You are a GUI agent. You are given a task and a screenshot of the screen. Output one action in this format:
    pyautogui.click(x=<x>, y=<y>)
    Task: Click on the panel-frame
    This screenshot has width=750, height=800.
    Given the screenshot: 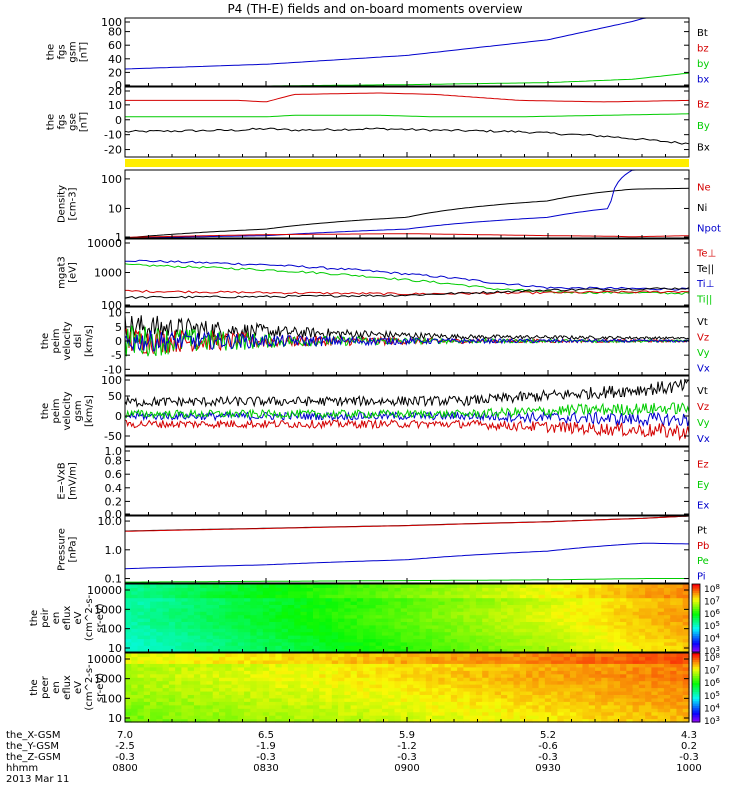 What is the action you would take?
    pyautogui.click(x=407, y=122)
    